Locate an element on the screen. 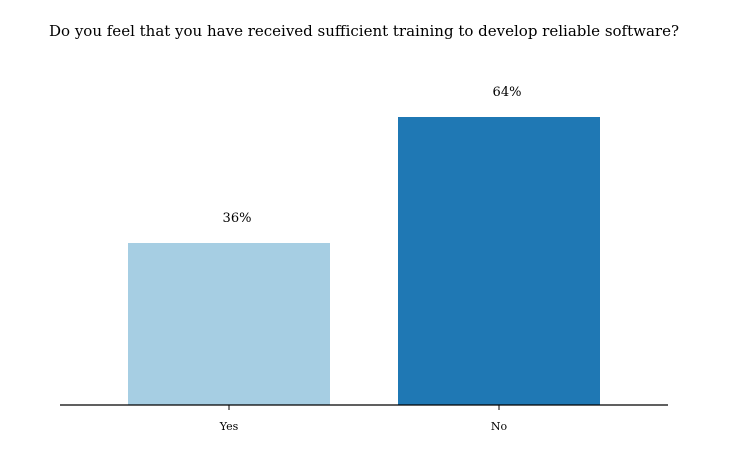 The width and height of the screenshot is (750, 450). bar-yes is located at coordinates (229, 324).